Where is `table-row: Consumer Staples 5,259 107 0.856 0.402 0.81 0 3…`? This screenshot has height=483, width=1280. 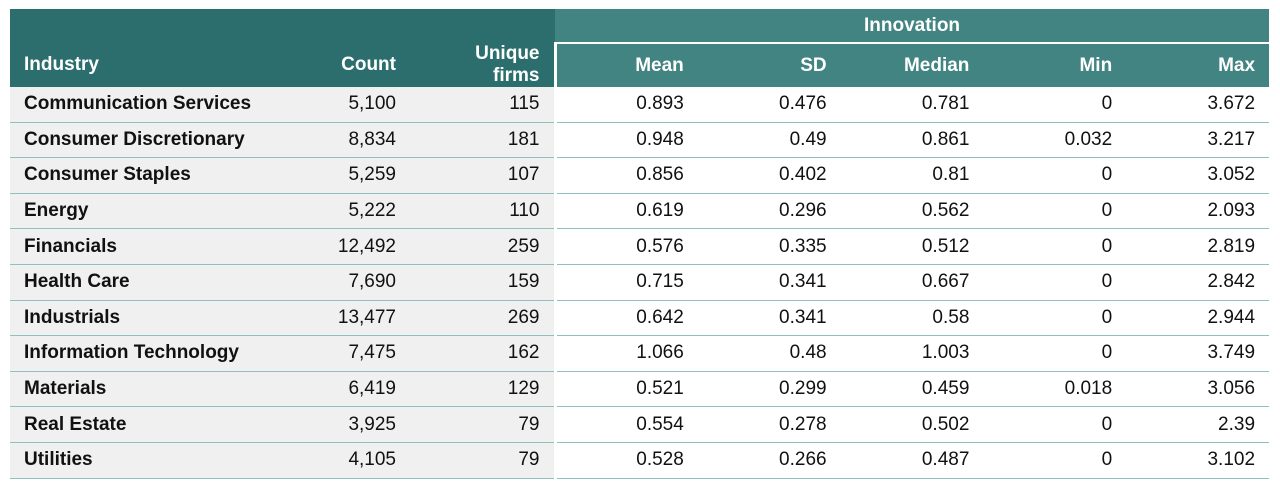 table-row: Consumer Staples 5,259 107 0.856 0.402 0.81 0 3… is located at coordinates (640, 175).